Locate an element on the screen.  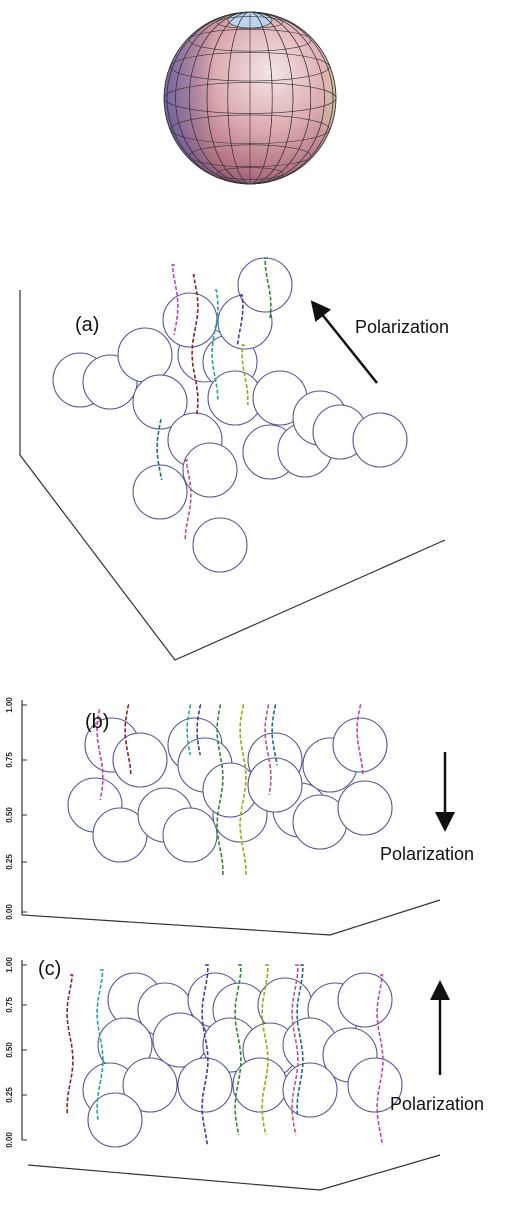
panel-label: (a) is located at coordinates (87, 325).